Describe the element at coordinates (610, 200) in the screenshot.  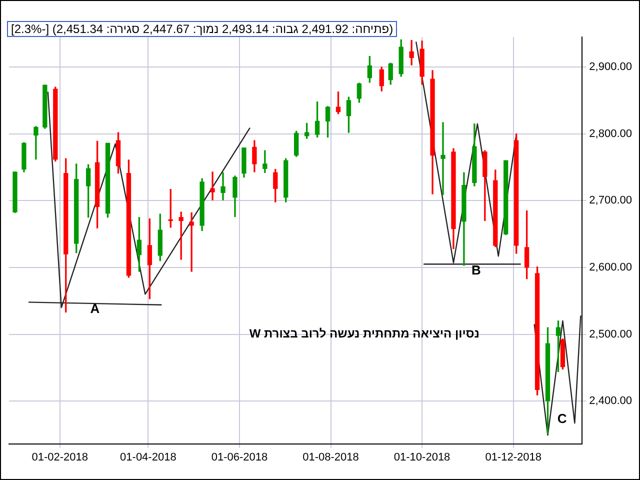
I see `y-tick-label: 2,700.00` at that location.